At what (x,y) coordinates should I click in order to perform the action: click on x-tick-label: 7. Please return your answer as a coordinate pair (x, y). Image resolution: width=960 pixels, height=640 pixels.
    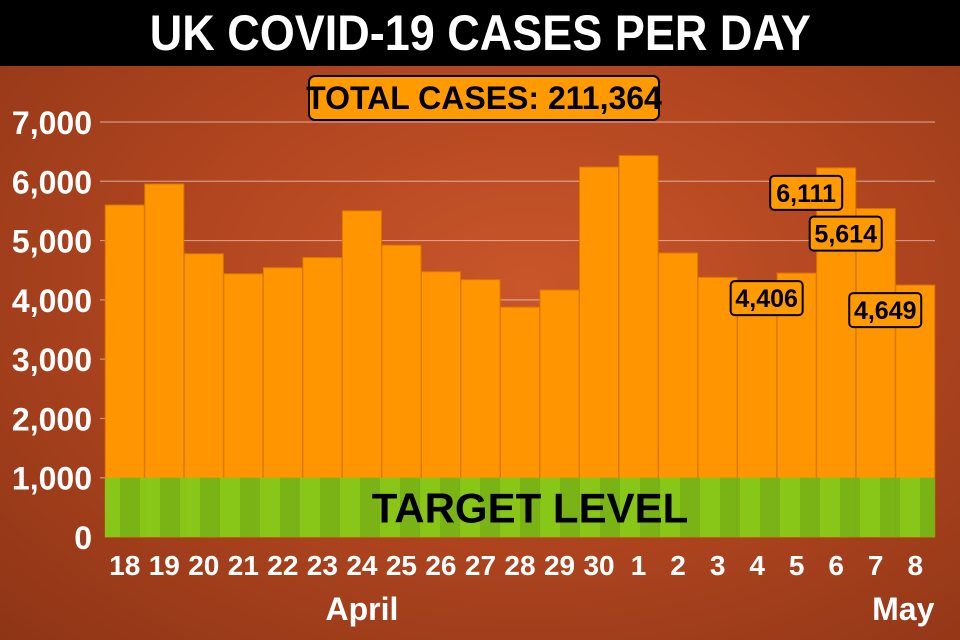
    Looking at the image, I should click on (876, 565).